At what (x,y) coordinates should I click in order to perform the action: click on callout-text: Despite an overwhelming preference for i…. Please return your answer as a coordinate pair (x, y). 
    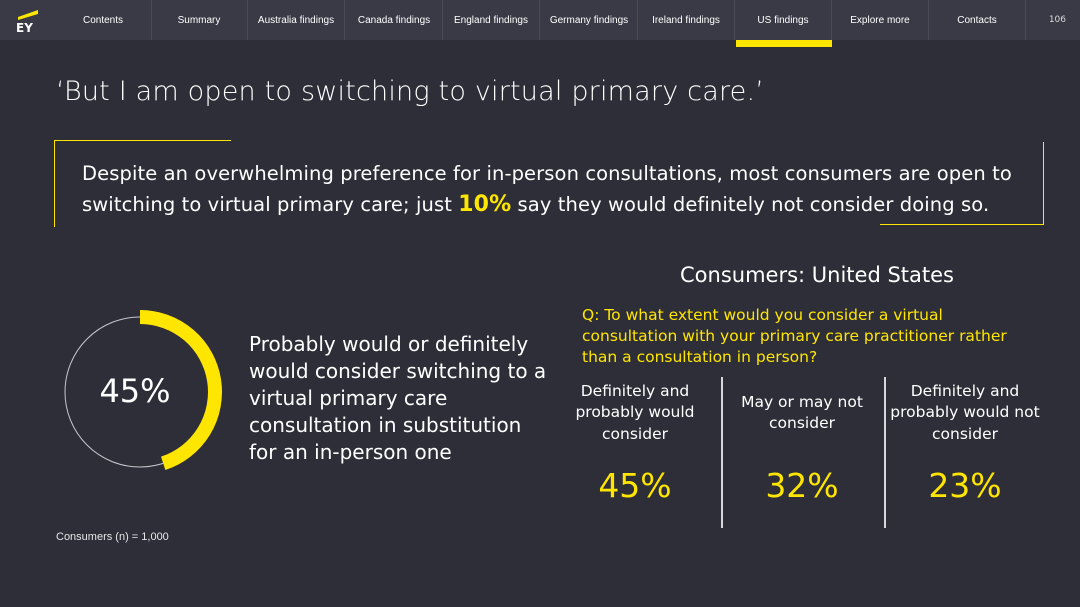
    Looking at the image, I should click on (562, 189).